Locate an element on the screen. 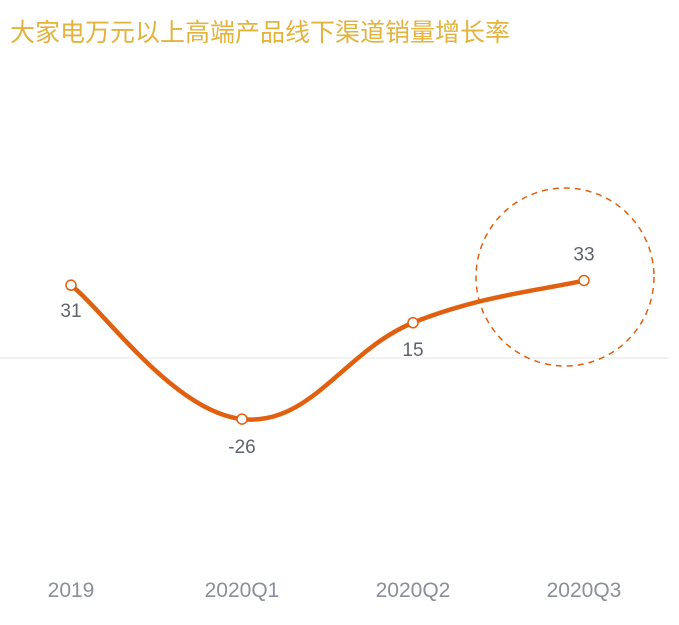 This screenshot has height=625, width=679. x-axis-labels: 2019 2020Q1 2020Q2 2020Q3 is located at coordinates (335, 590).